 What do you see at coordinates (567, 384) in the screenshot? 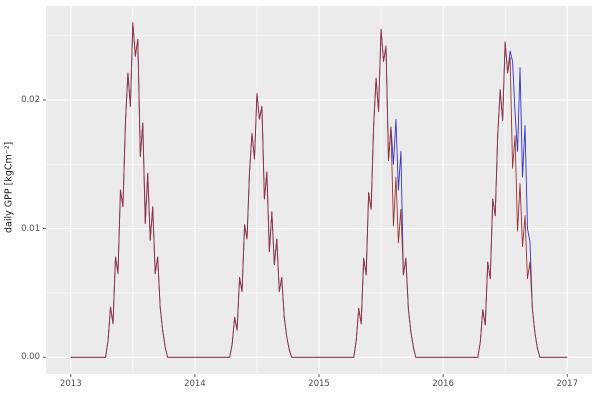
I see `x-tick-label: 2017` at bounding box center [567, 384].